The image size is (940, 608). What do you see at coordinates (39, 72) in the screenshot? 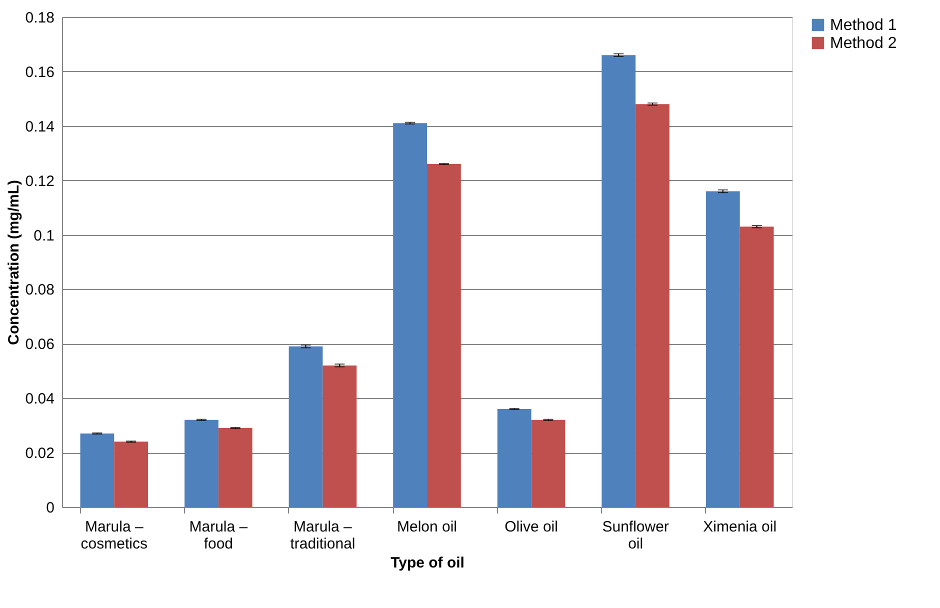
I see `y-tick-label: 0.16` at bounding box center [39, 72].